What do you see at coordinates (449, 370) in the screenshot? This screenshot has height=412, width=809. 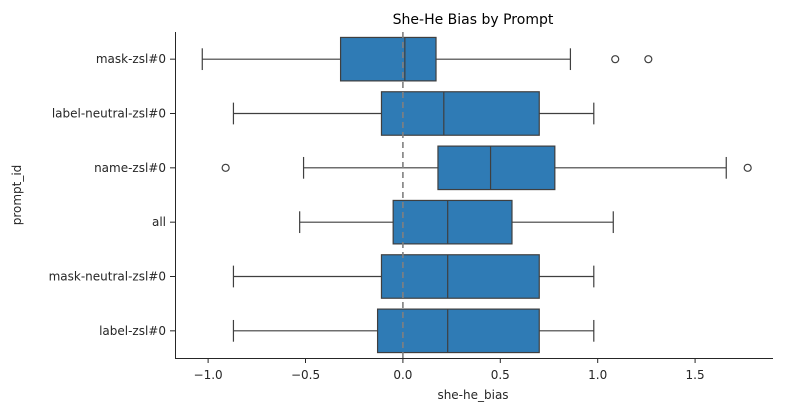 I see `x-axis-ticks: −1.0 −0.5 0.0 0.5 1.0 1.5` at bounding box center [449, 370].